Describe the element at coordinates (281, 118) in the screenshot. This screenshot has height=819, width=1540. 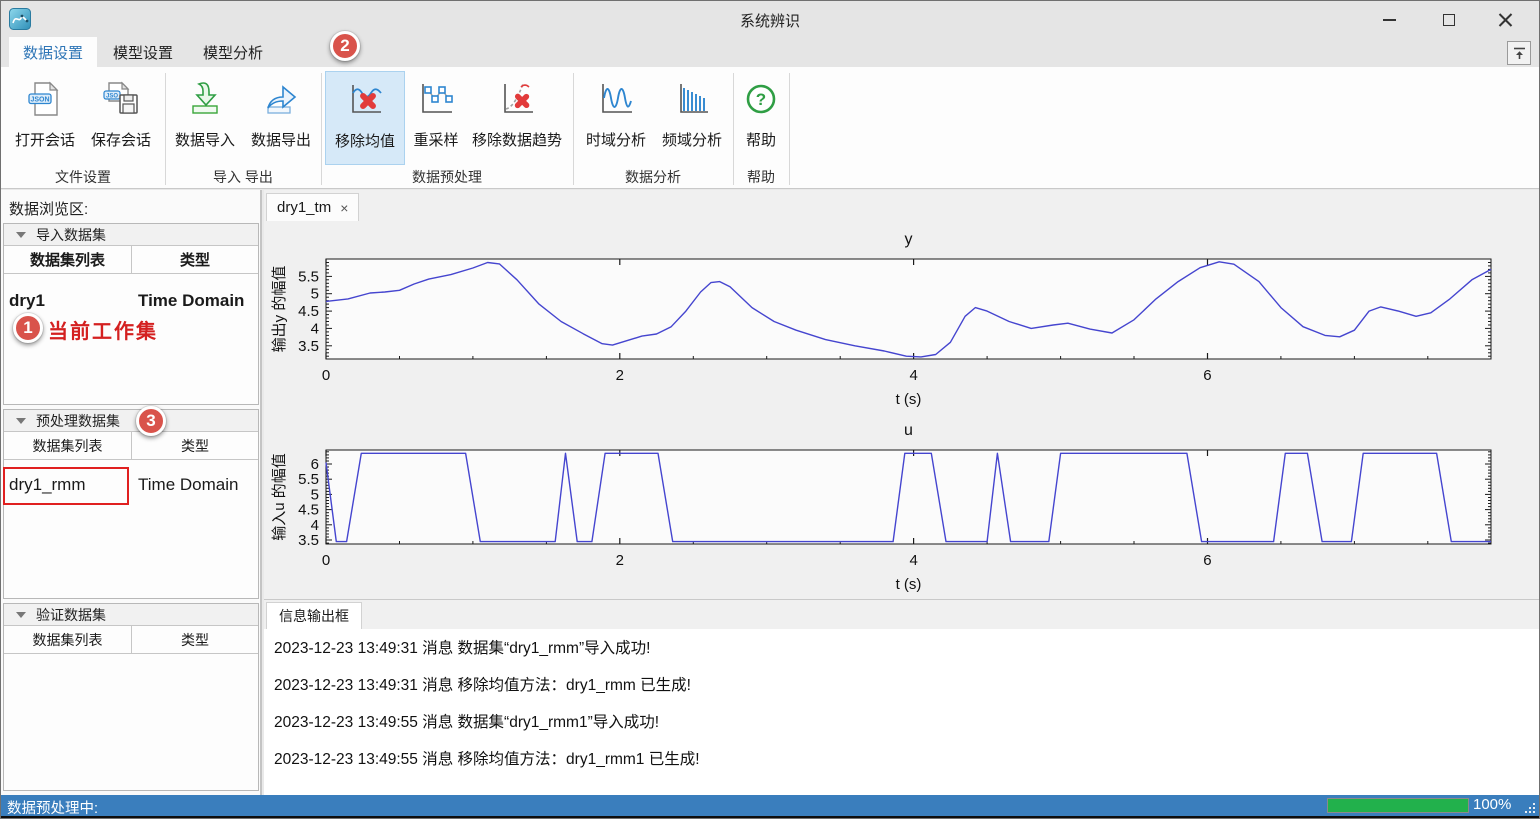
I see `data-export-button: 数据导出` at that location.